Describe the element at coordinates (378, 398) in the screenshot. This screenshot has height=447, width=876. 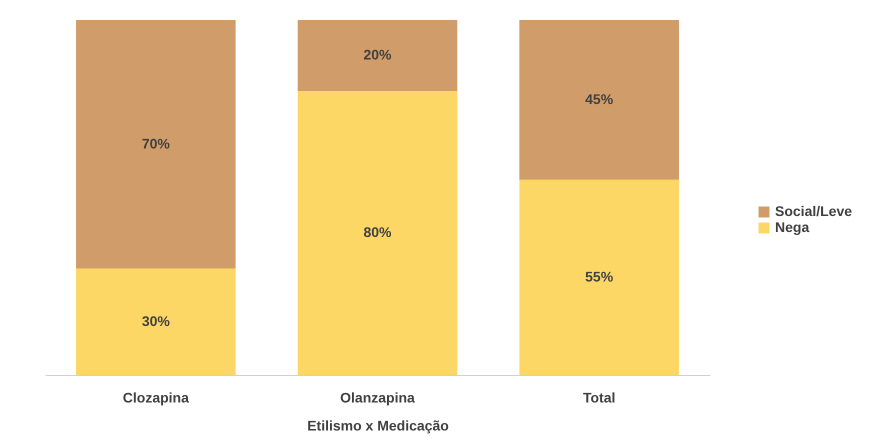
I see `x-tick-label: Olanzapina` at that location.